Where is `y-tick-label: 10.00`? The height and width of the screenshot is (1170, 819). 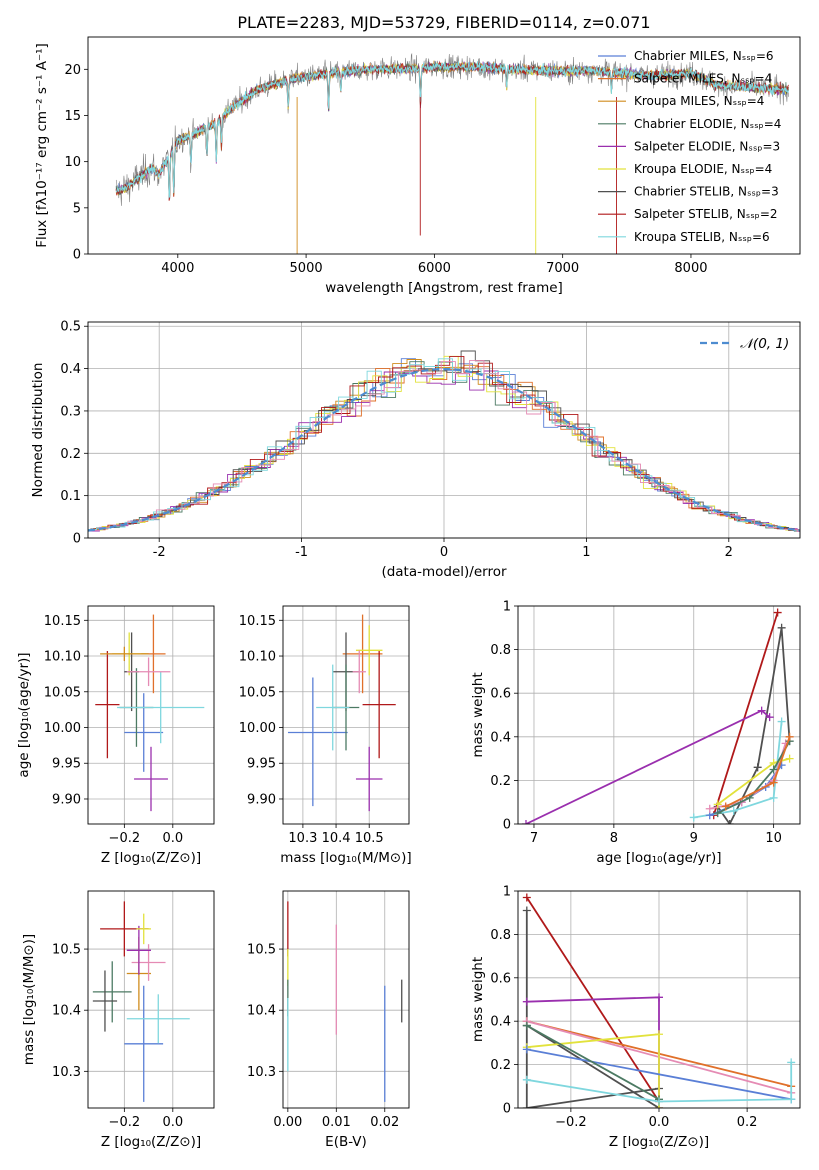 y-tick-label: 10.00 is located at coordinates (62, 728).